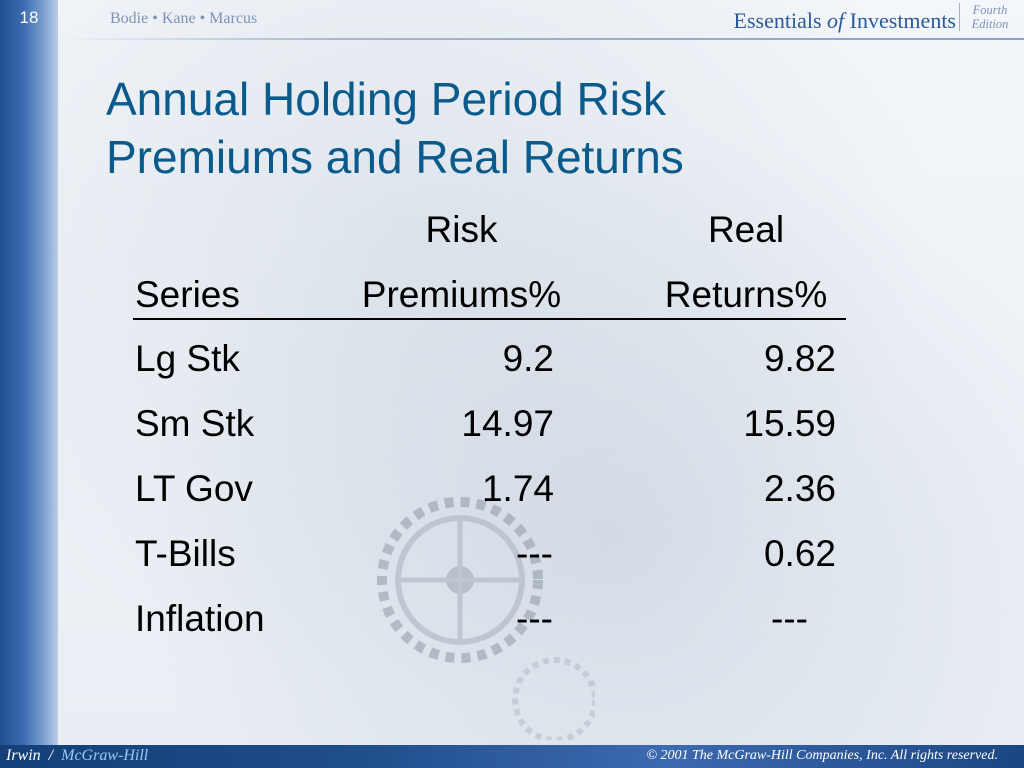 The width and height of the screenshot is (1024, 768). Describe the element at coordinates (194, 488) in the screenshot. I see `row-series: LT Gov` at that location.